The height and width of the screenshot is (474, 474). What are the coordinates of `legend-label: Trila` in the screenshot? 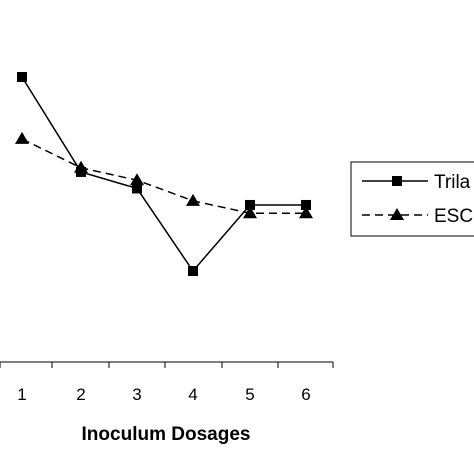 It's located at (452, 182).